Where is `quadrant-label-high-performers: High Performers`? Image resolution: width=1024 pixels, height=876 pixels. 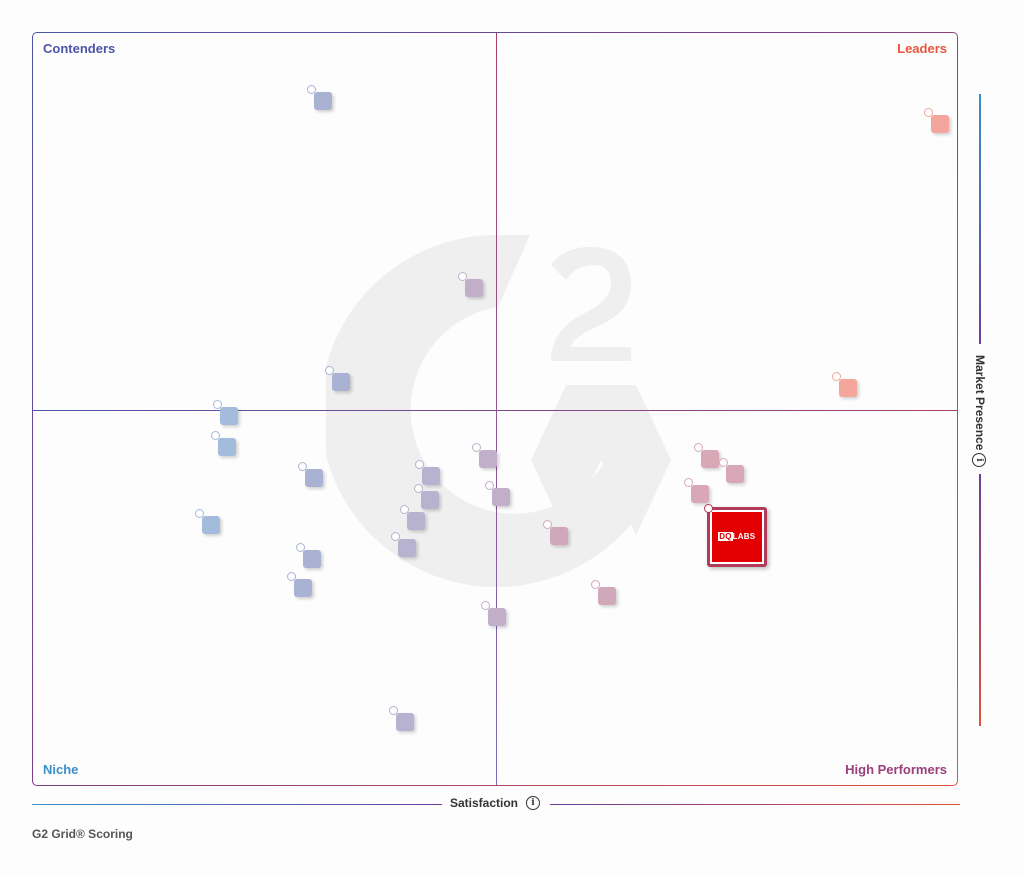
quadrant-label-high-performers: High Performers is located at coordinates (896, 769).